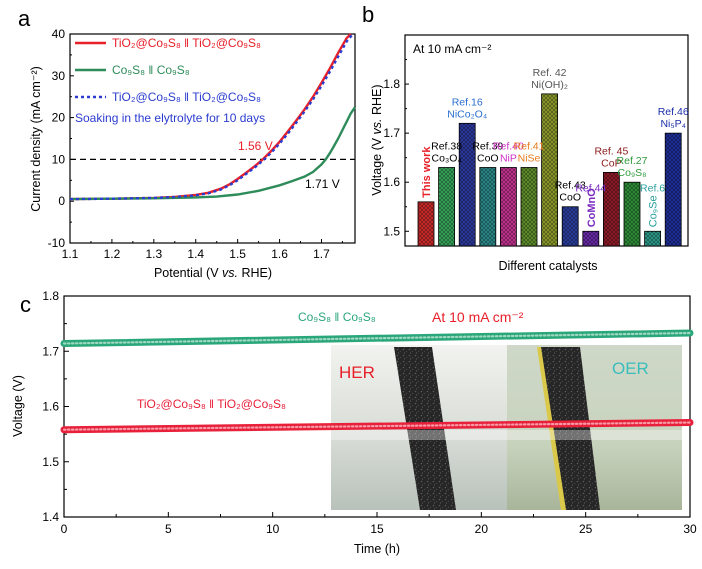 This screenshot has width=702, height=569. What do you see at coordinates (467, 114) in the screenshot?
I see `bar-label-2-1: NiCo₂O₄` at bounding box center [467, 114].